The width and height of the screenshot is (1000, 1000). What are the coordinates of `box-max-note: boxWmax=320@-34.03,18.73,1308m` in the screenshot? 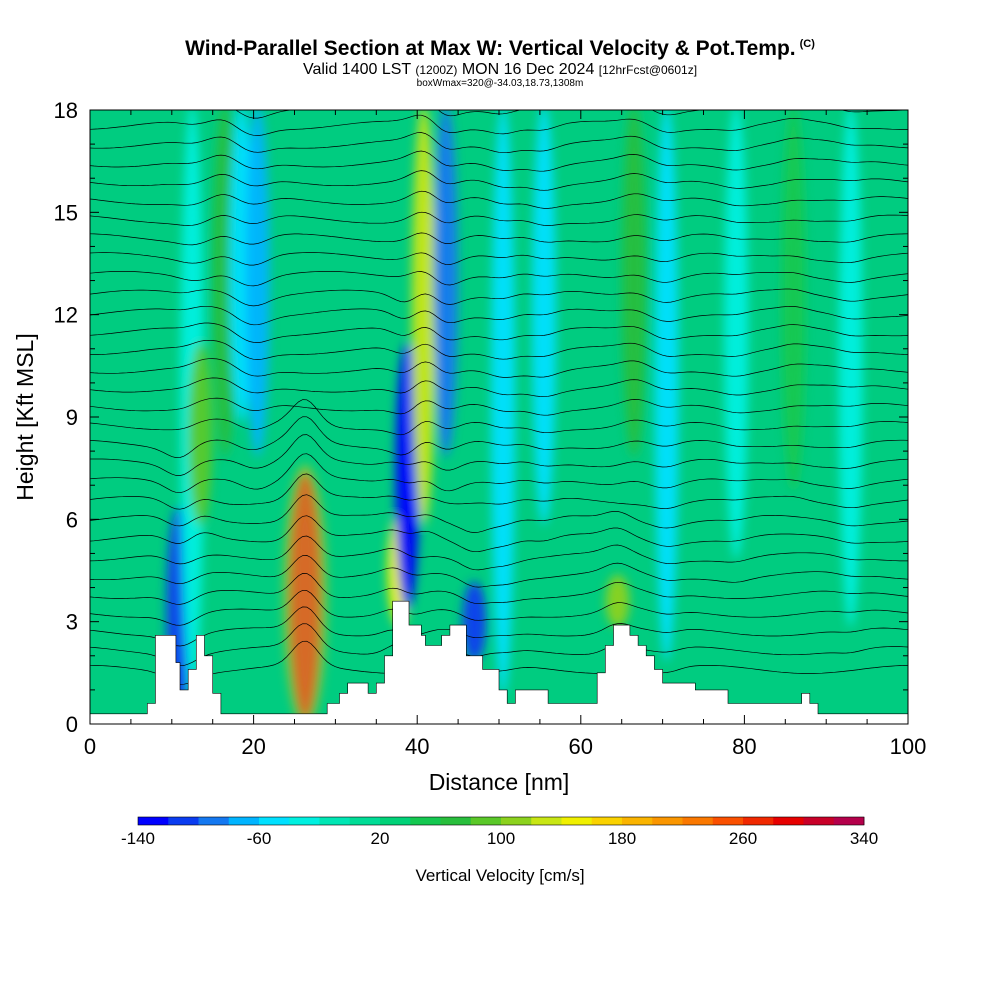 It's located at (500, 83).